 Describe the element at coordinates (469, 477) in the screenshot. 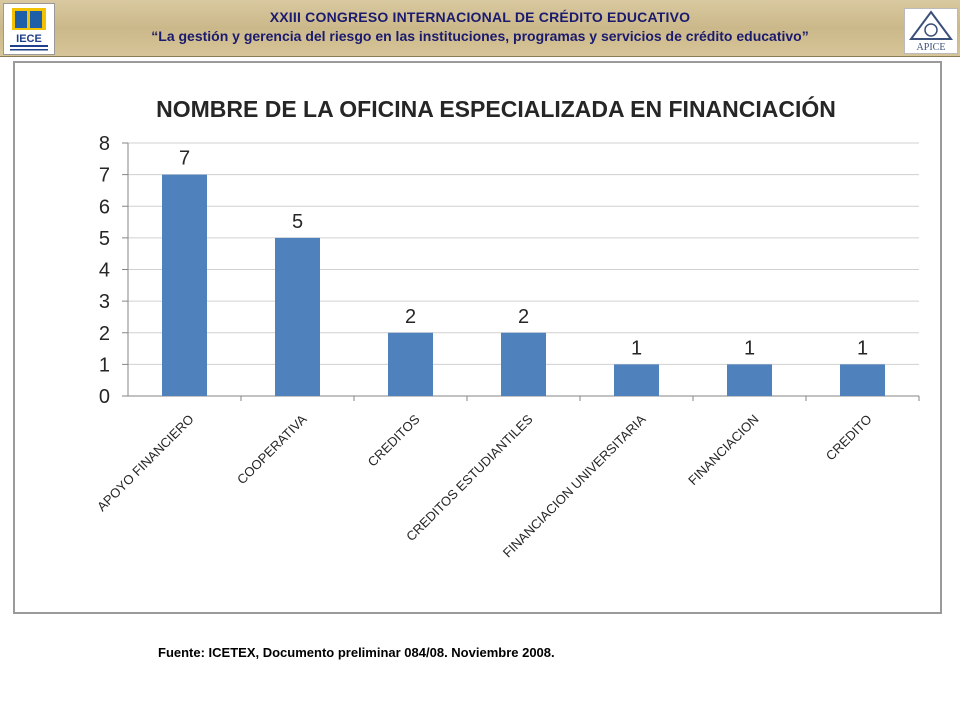

I see `x-category-label: CREDITOS ESTUDIANTILES` at that location.